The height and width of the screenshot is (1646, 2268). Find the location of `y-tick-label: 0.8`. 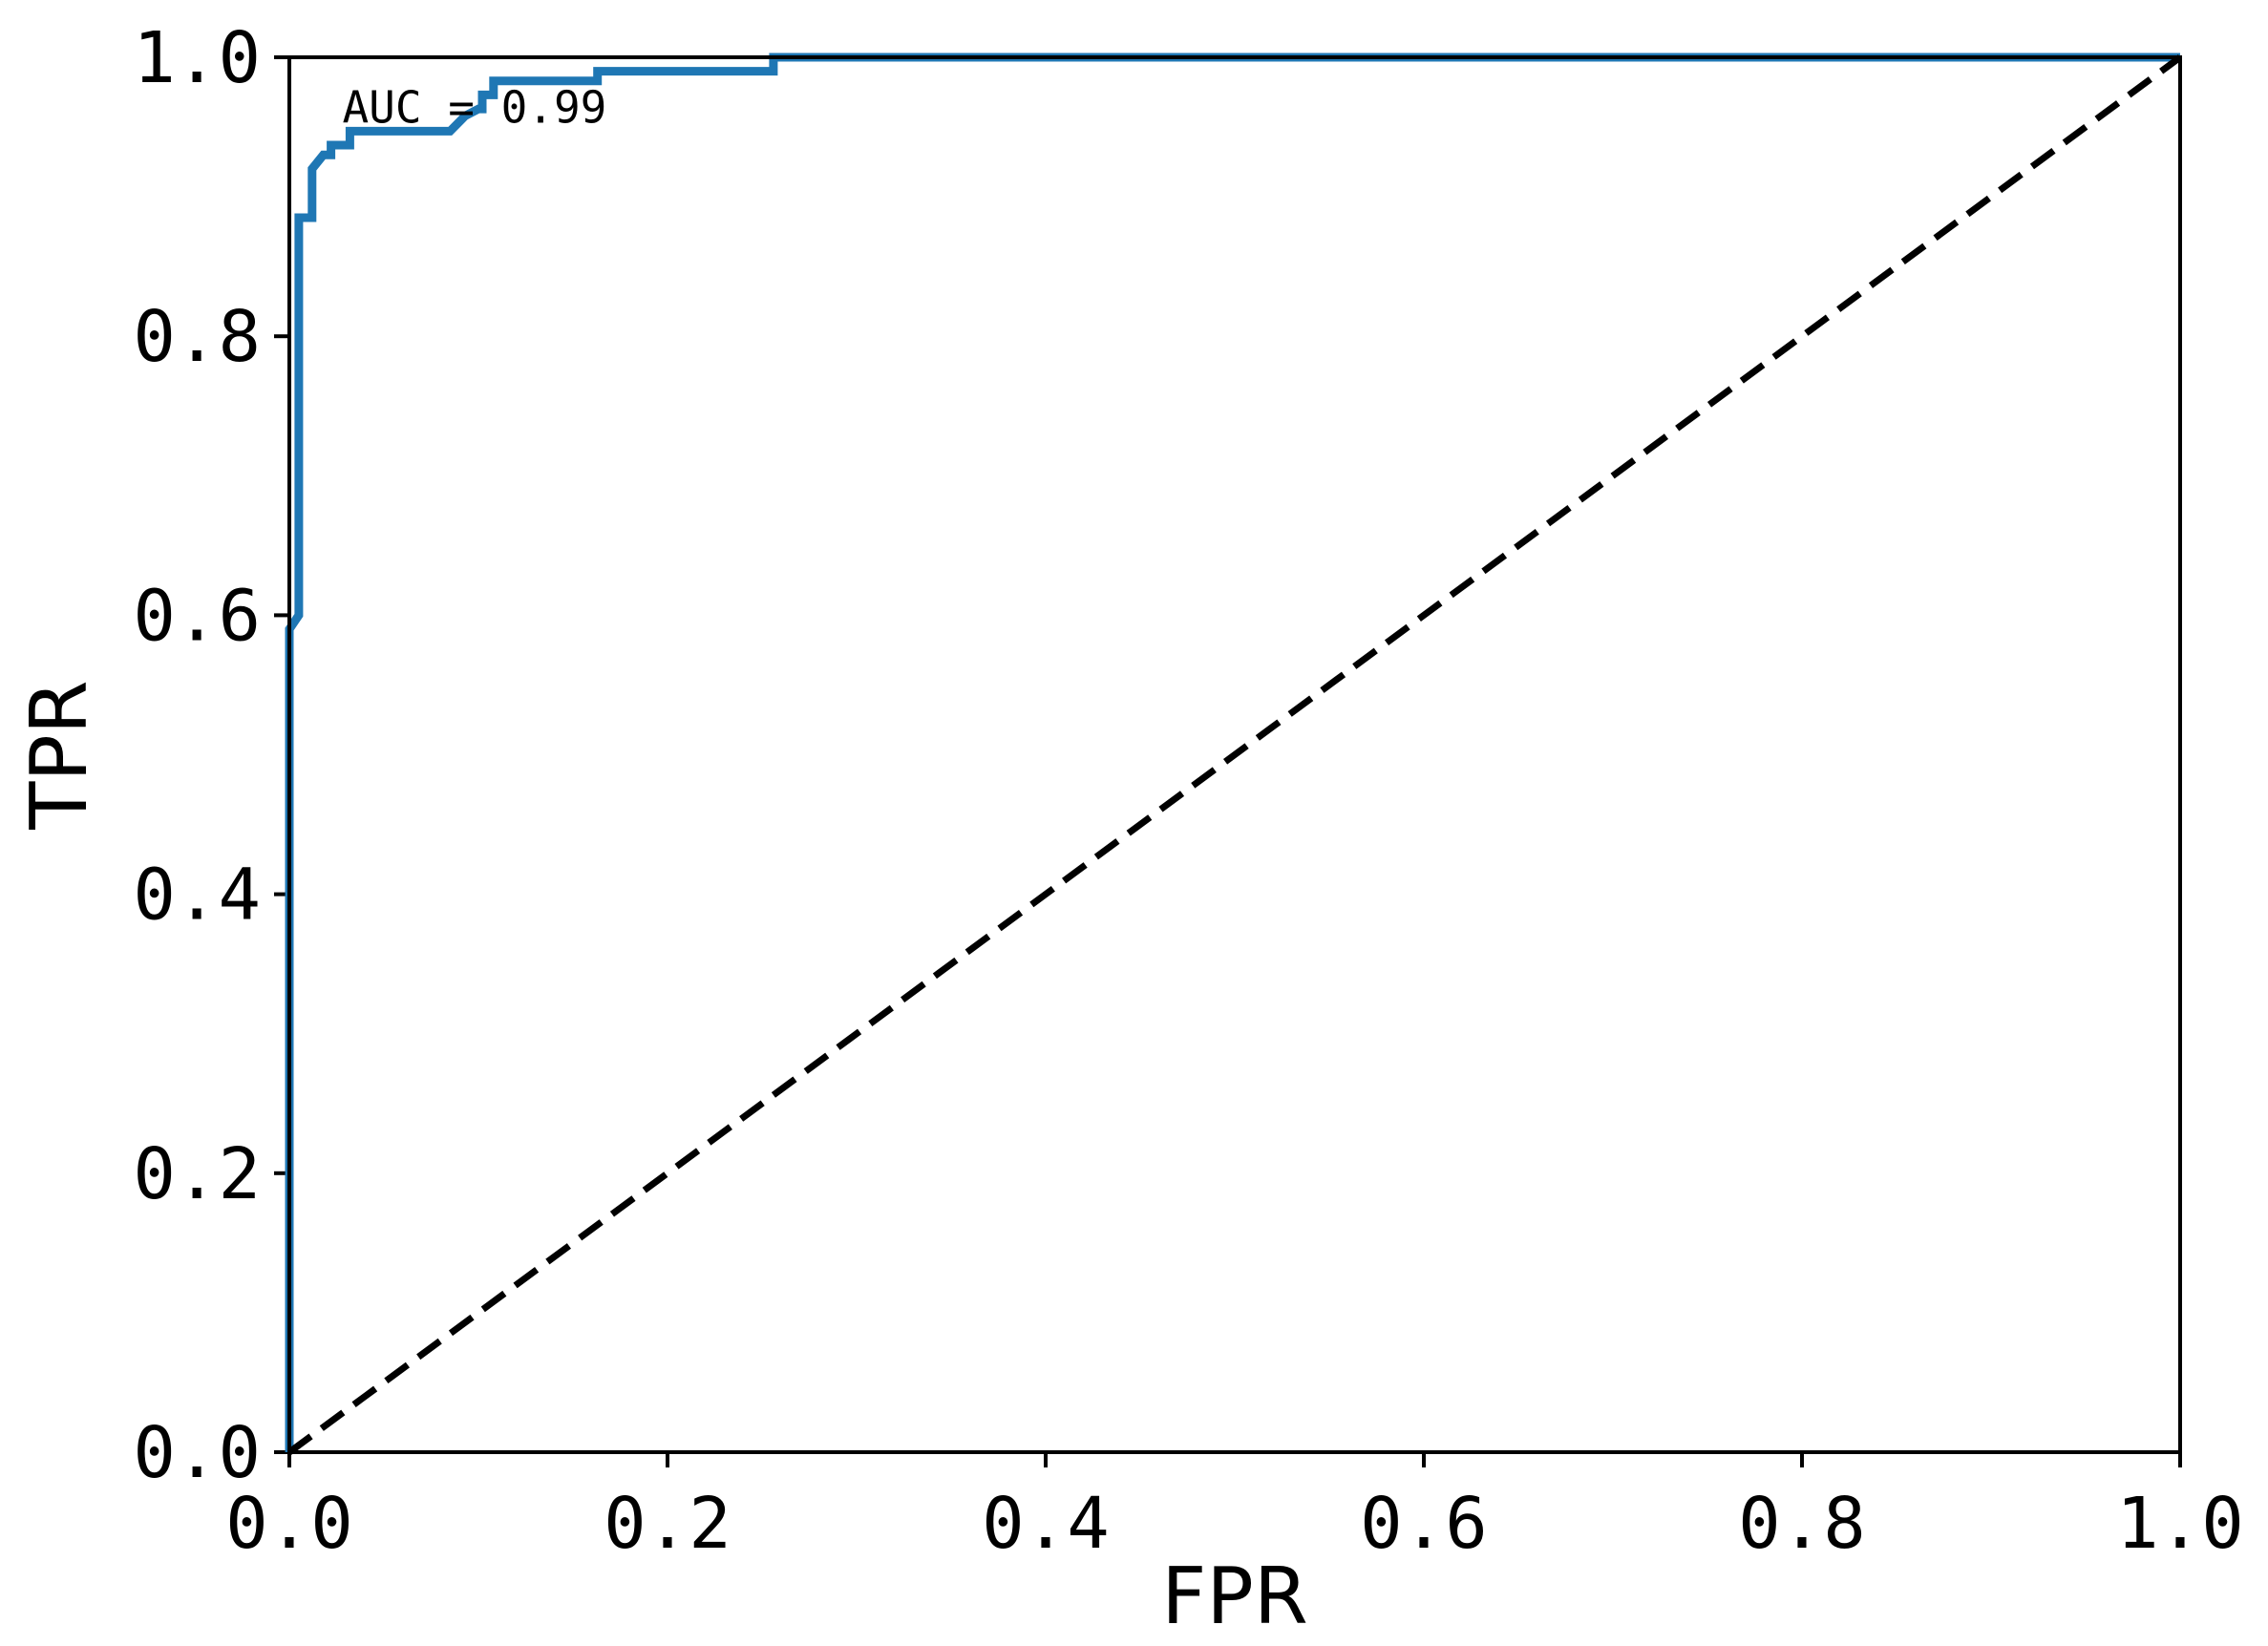

y-tick-label: 0.8 is located at coordinates (197, 337).